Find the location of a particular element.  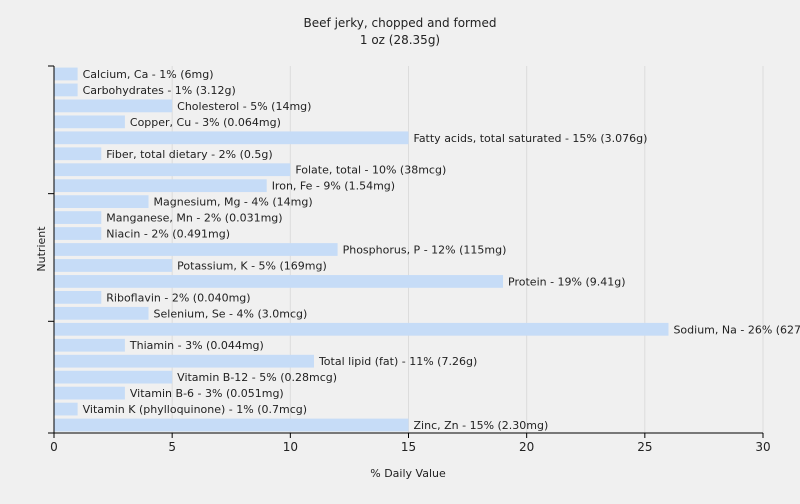

x-axis-label: % Daily Value is located at coordinates (408, 473).